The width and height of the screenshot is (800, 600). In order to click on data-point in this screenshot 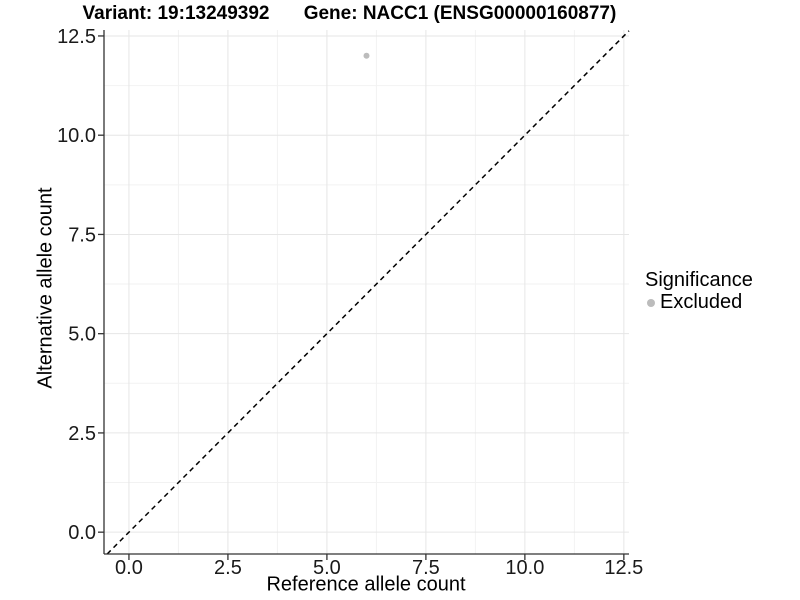, I will do `click(366, 55)`.